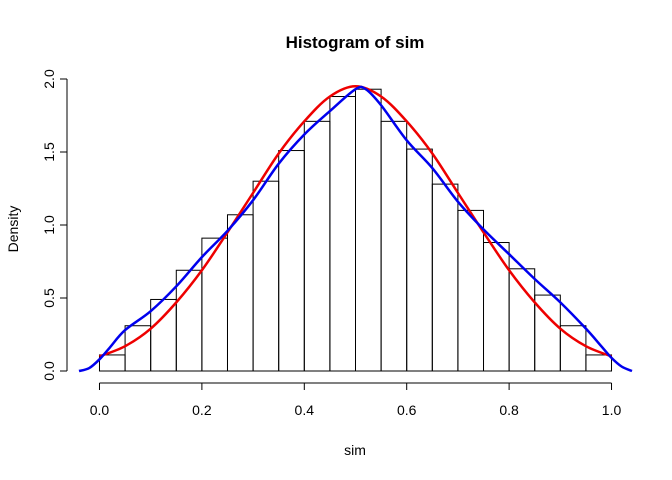 The height and width of the screenshot is (480, 672). Describe the element at coordinates (100, 410) in the screenshot. I see `x-tick-label: 0.0` at that location.